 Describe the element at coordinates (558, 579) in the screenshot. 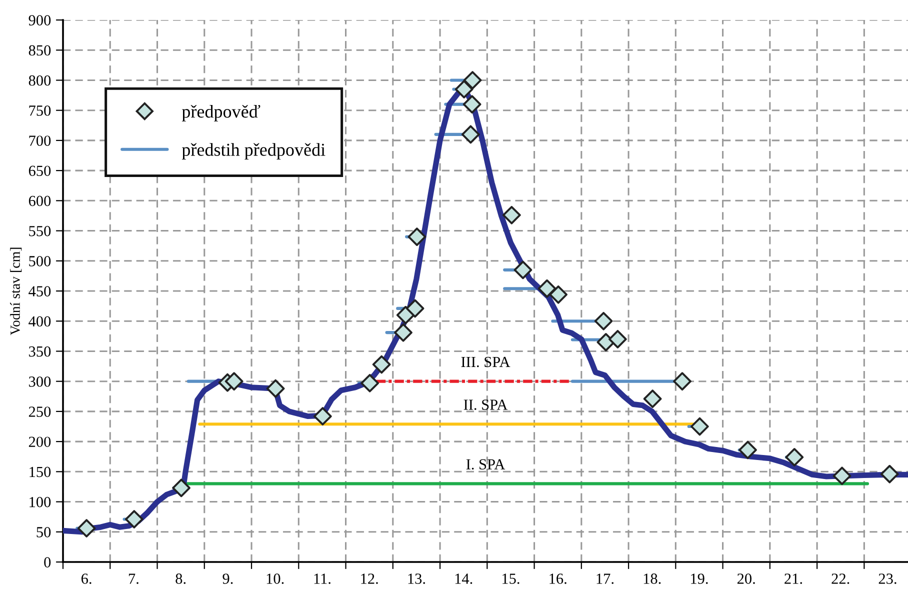

I see `x-tick-label: 16.` at that location.